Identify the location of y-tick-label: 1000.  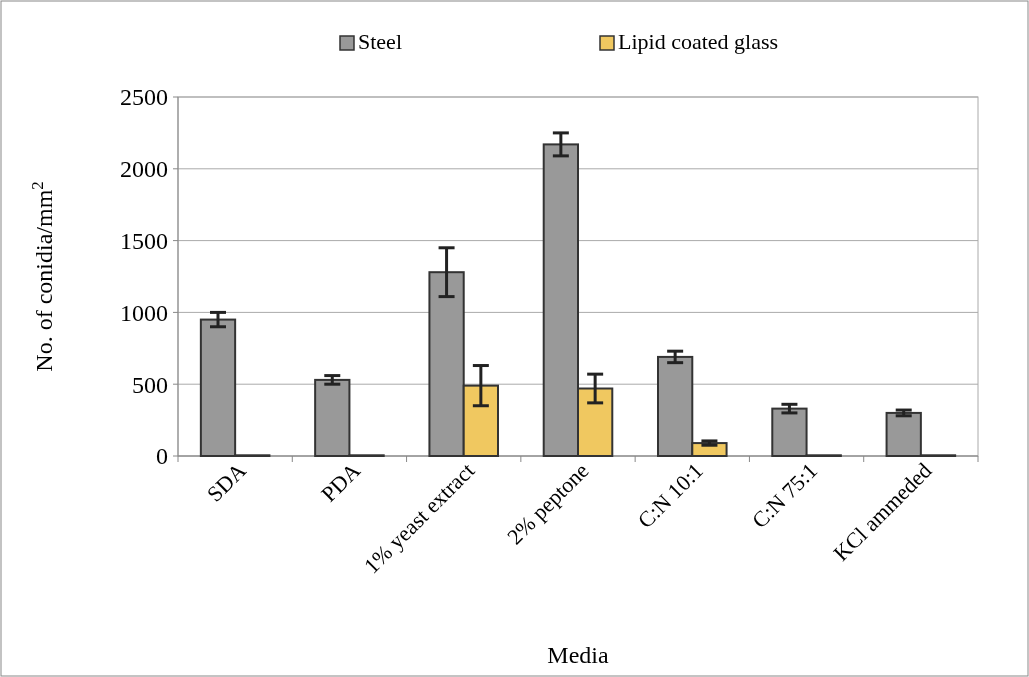
(144, 312).